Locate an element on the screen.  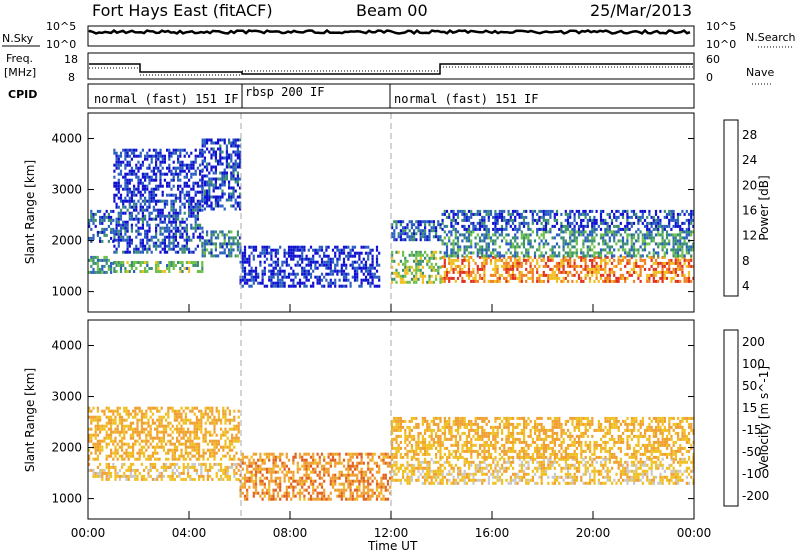
power-colorbar-tick: 8 is located at coordinates (746, 261).